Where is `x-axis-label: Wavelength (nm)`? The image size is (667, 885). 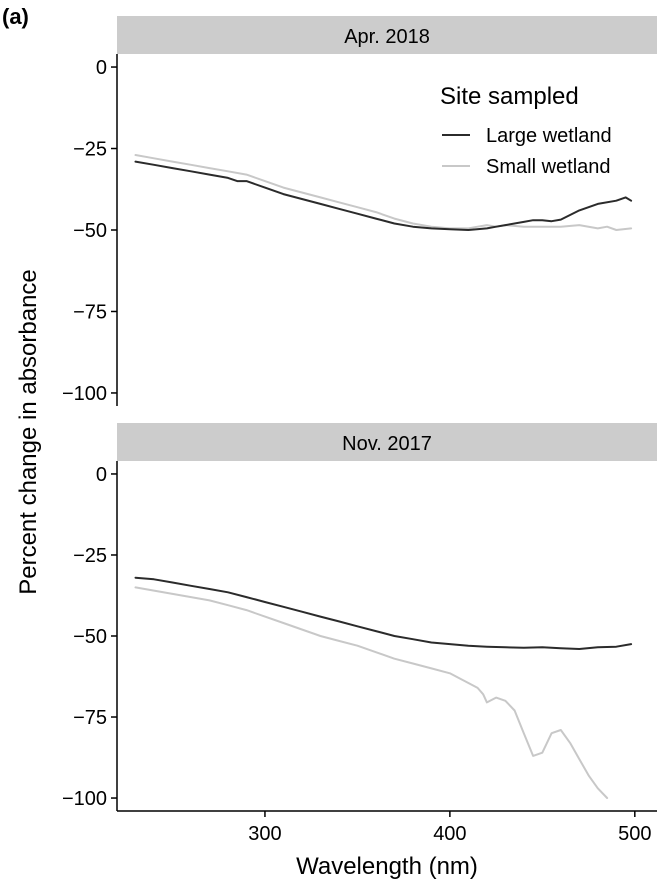 x-axis-label: Wavelength (nm) is located at coordinates (387, 866).